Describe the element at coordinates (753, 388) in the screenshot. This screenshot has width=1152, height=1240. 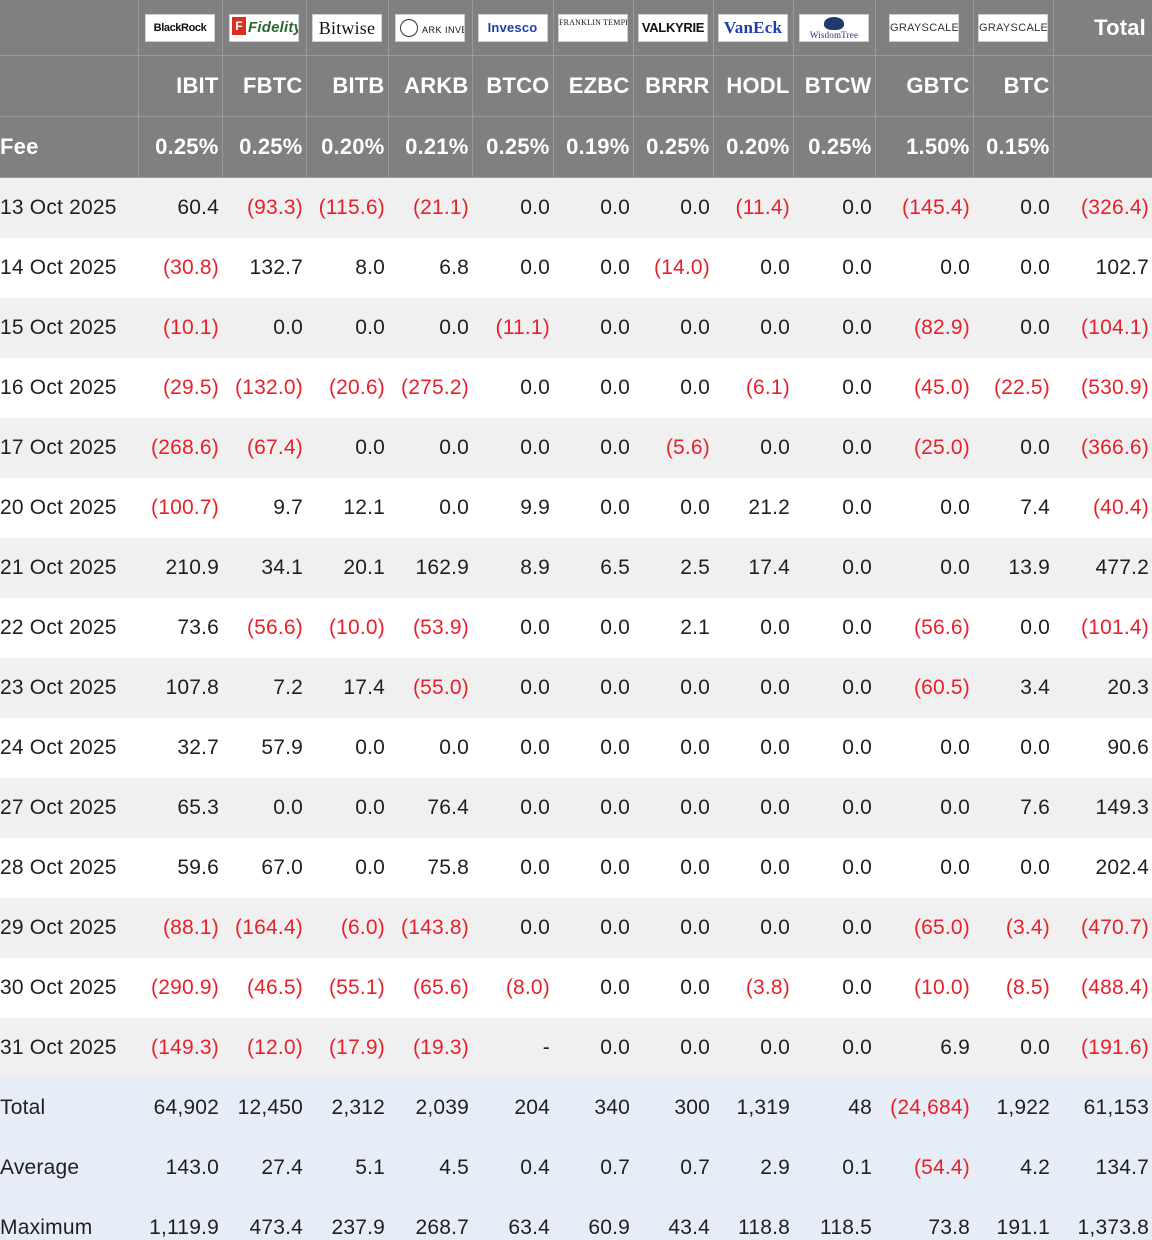
I see `flow-cell: (6.1)` at that location.